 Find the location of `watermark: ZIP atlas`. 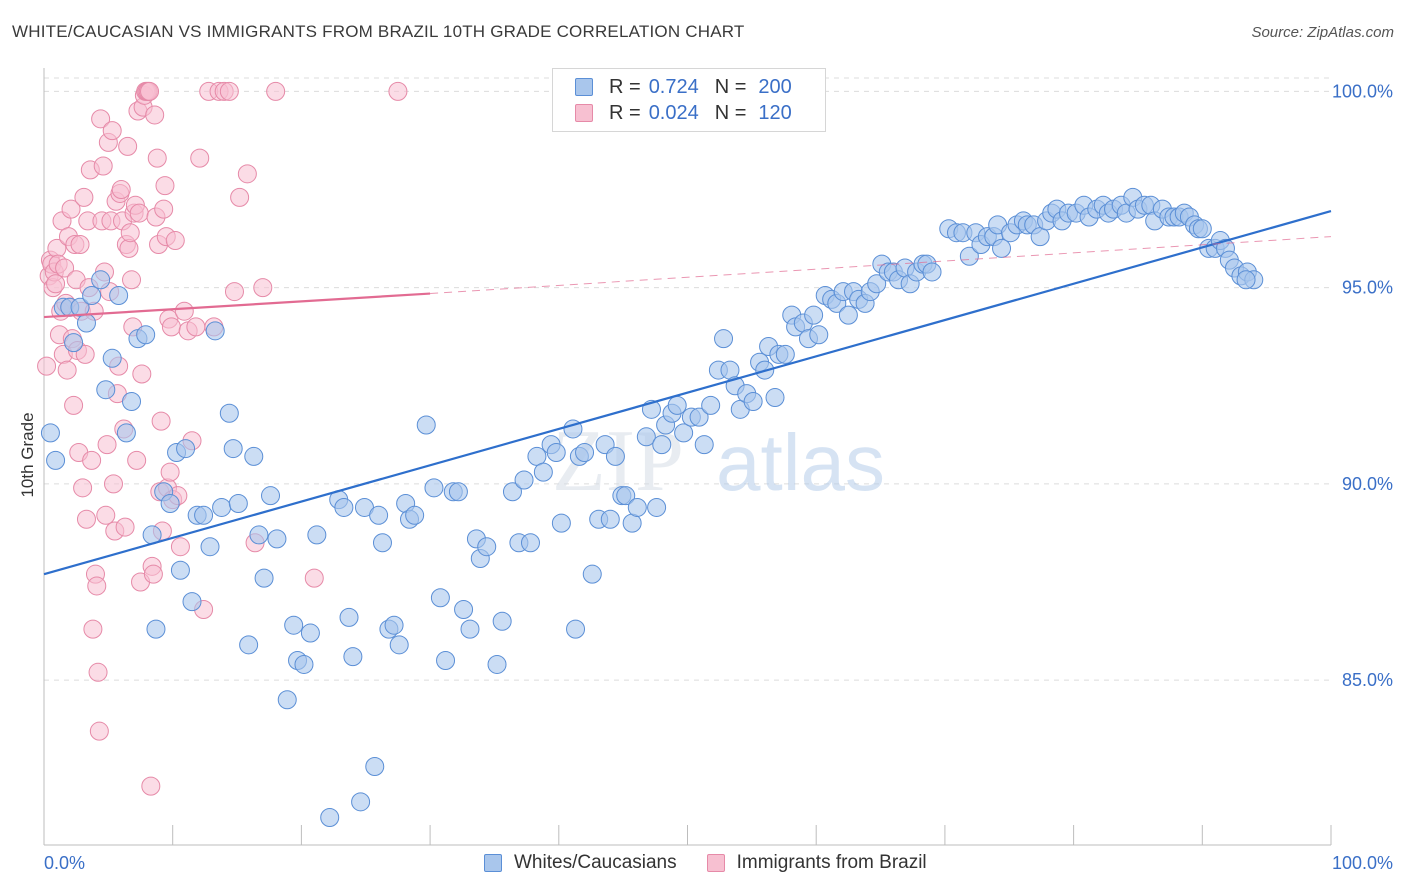

watermark: ZIP atlas is located at coordinates (718, 461).